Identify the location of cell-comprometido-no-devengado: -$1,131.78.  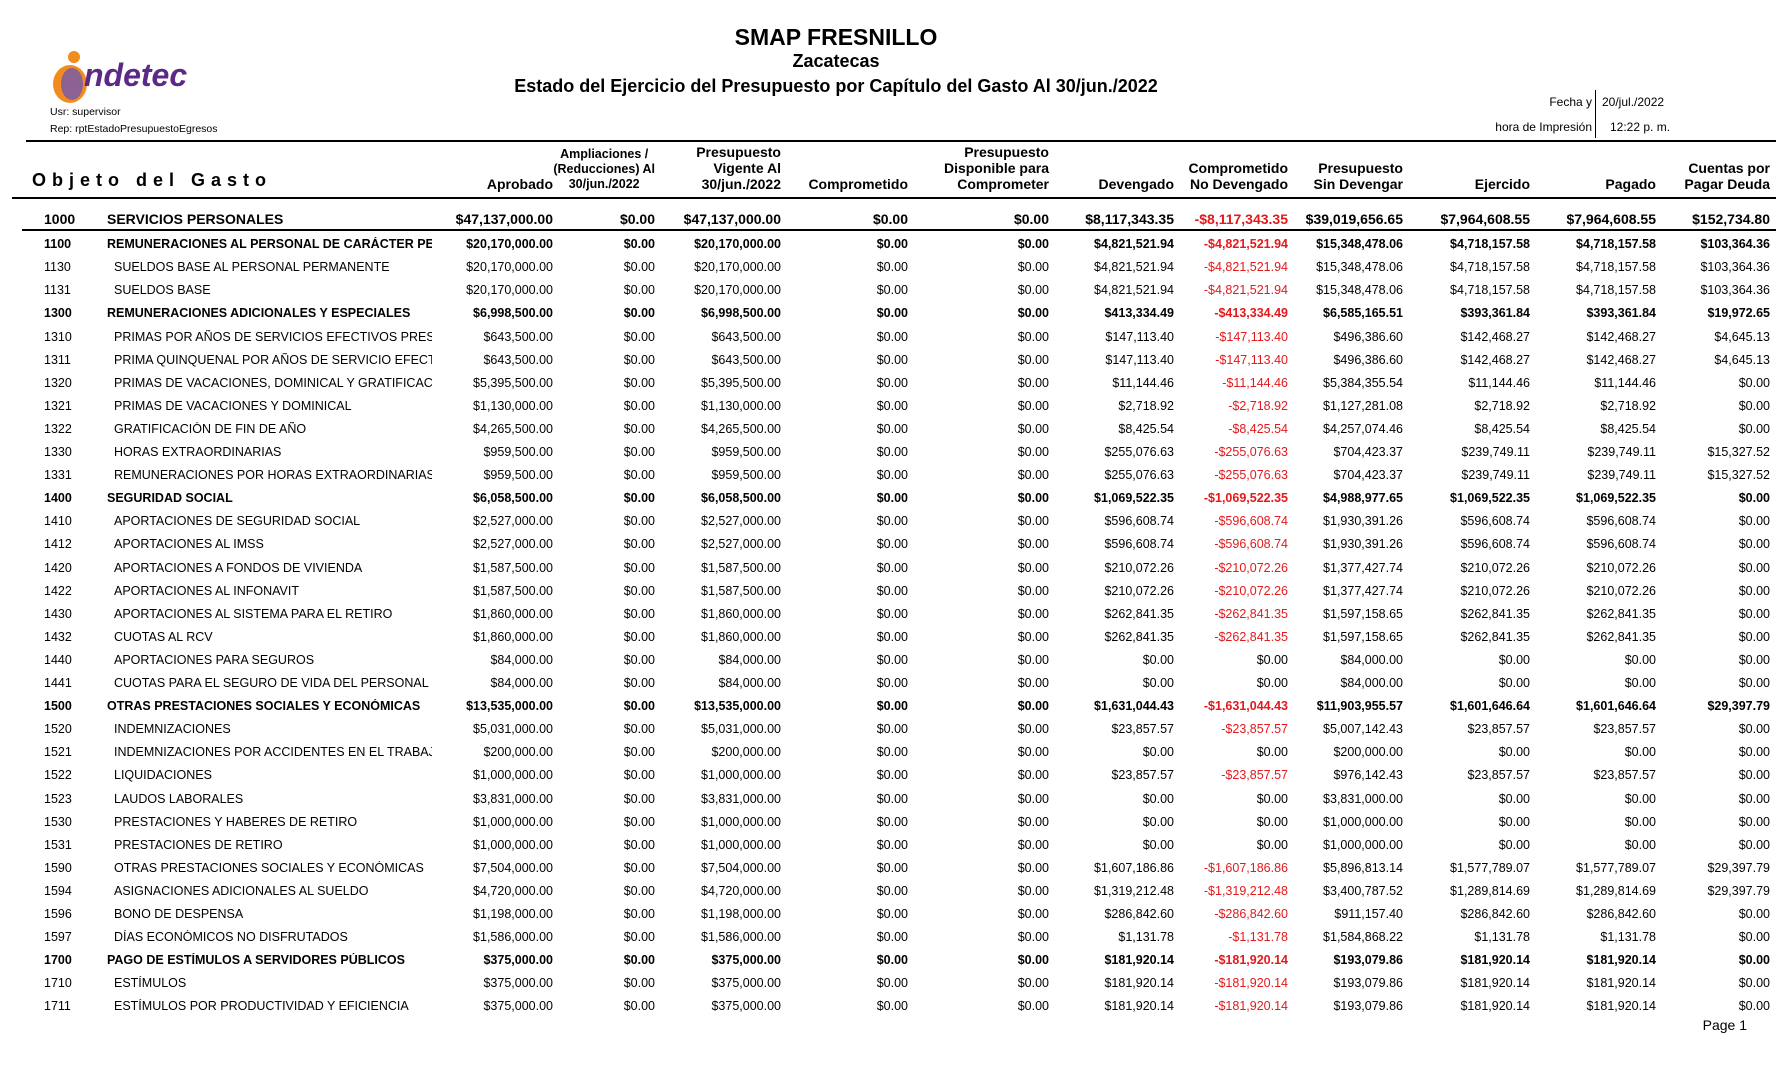
(1258, 937).